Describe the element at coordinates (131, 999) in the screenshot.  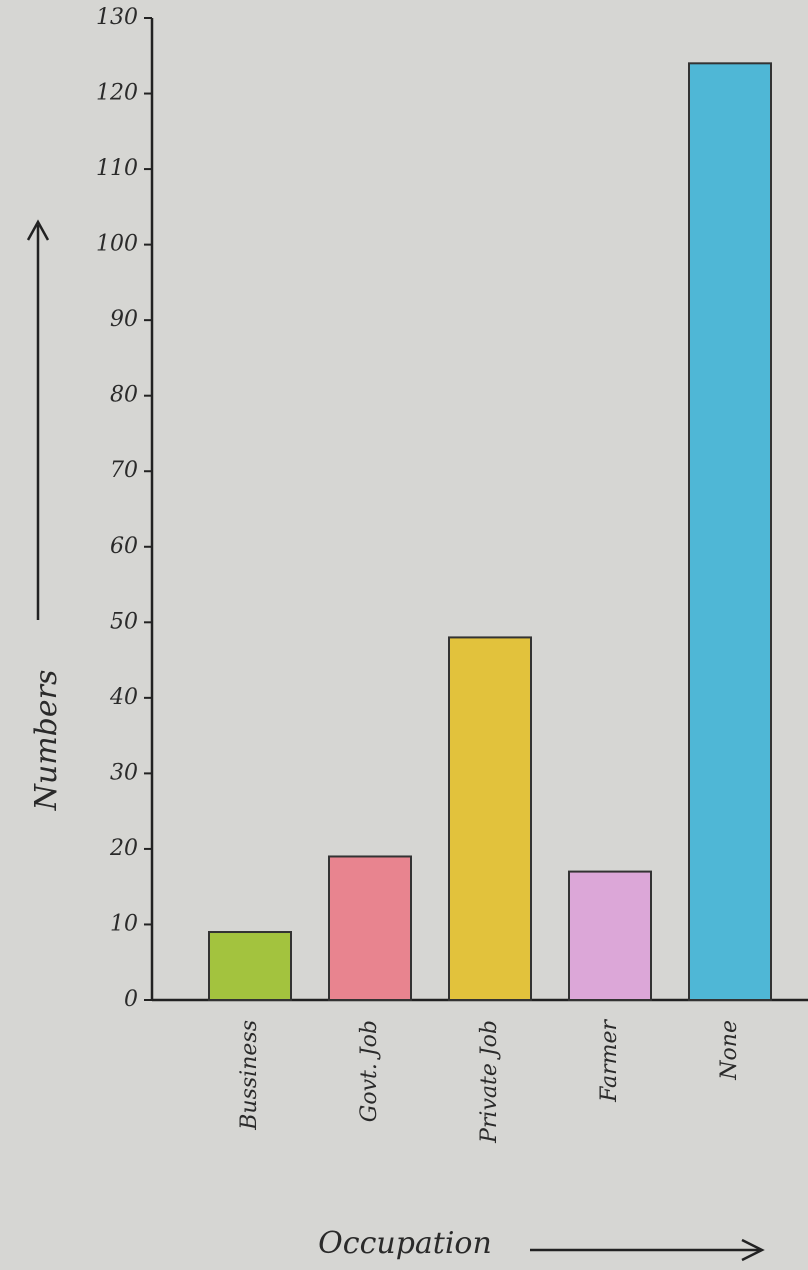
I see `y-tick-label: 0` at that location.